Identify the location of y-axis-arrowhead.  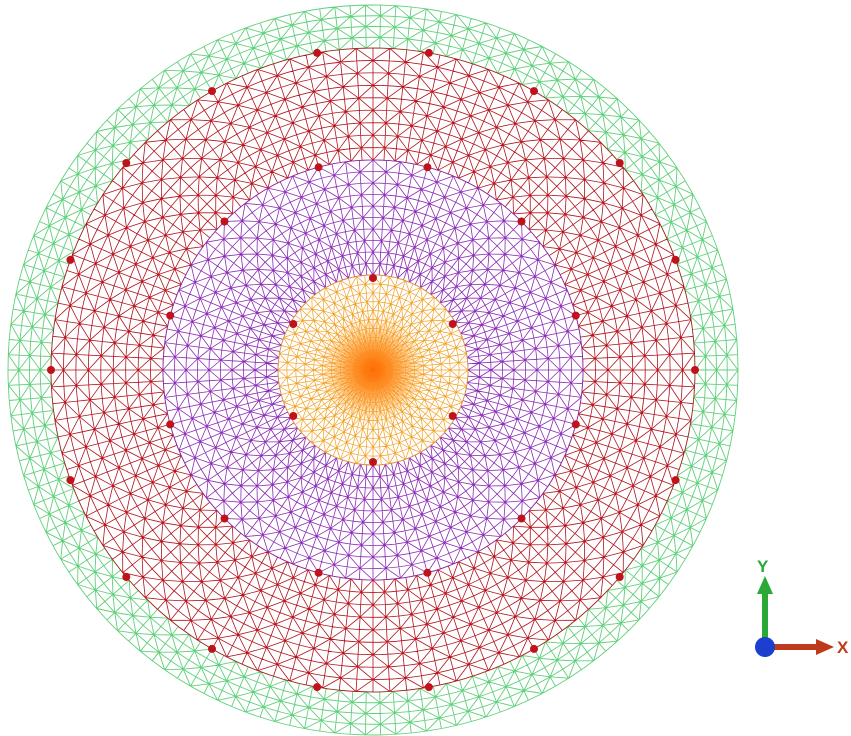
(765, 585).